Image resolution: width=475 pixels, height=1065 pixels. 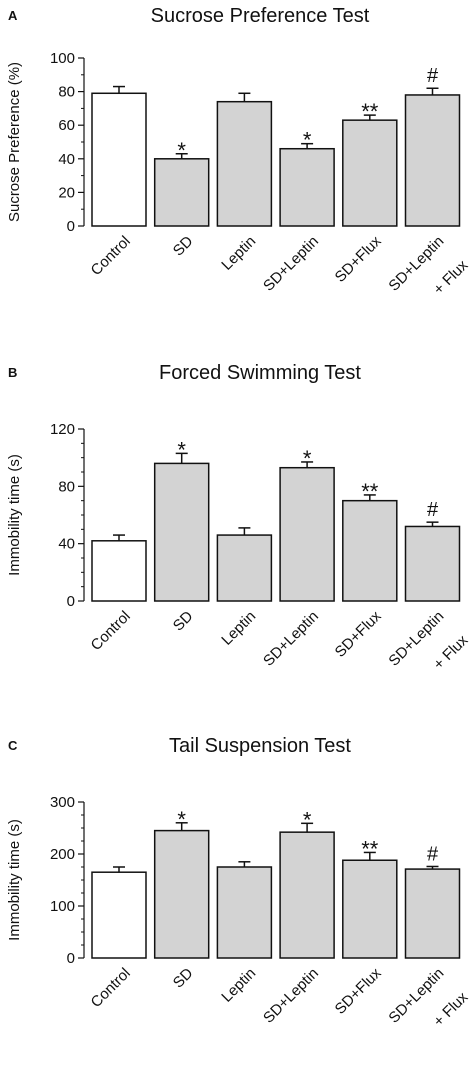 I want to click on y-tick-label: 60, so click(x=66, y=125).